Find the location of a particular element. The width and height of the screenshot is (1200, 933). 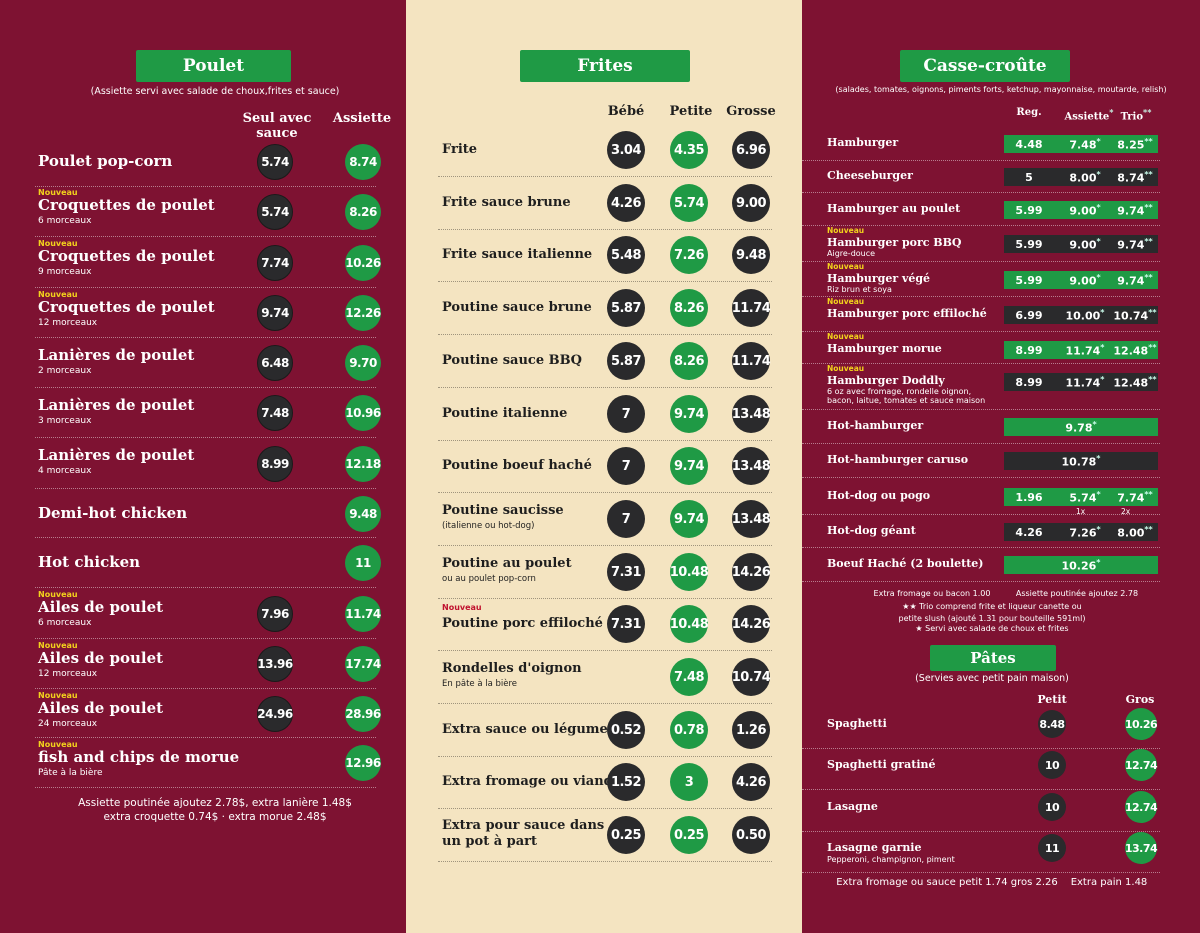

price-bebe: 7 is located at coordinates (626, 466).